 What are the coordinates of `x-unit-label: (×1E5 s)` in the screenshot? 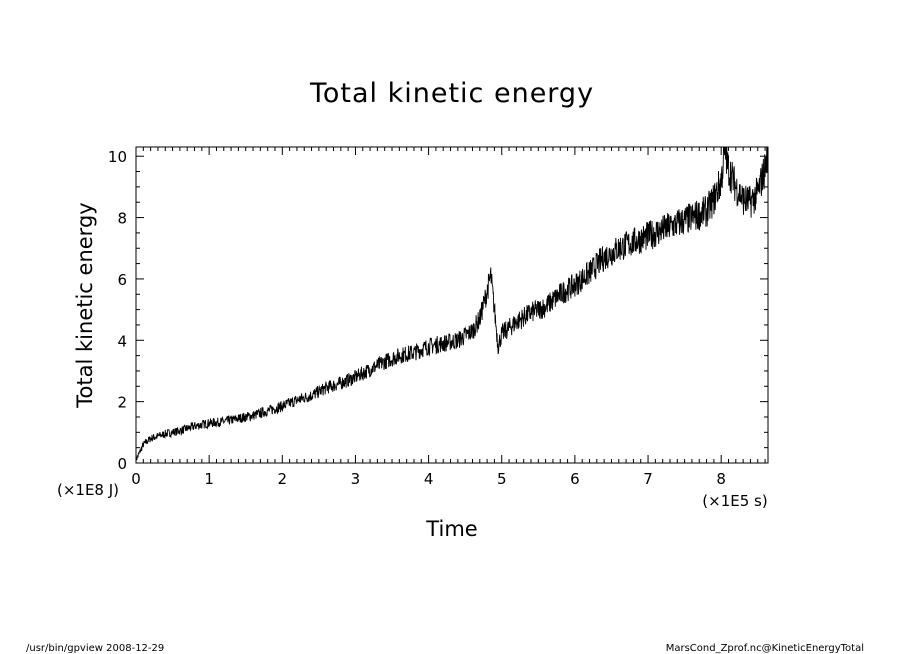 It's located at (734, 501).